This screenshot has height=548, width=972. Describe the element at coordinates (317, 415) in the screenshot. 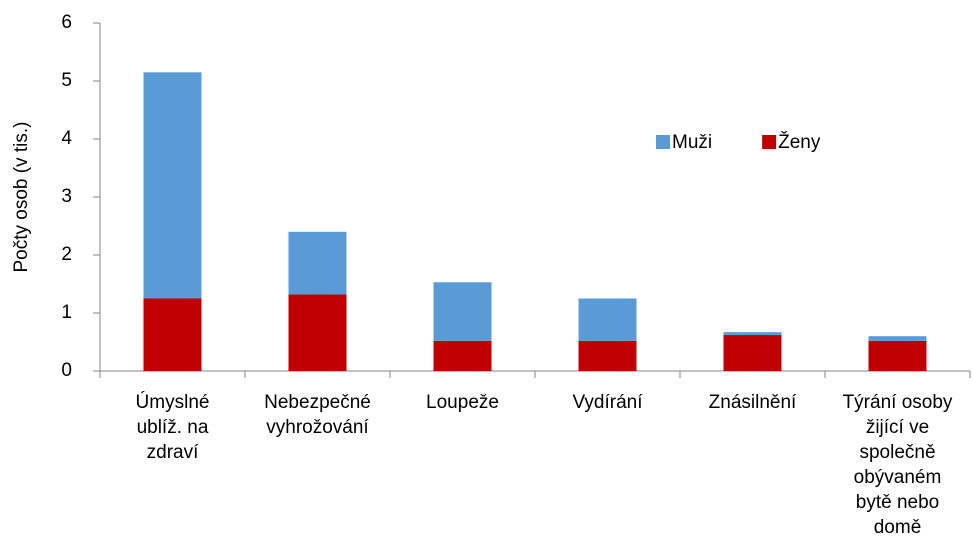

I see `x-tick-label: Nebezpečné vyhrožování` at that location.